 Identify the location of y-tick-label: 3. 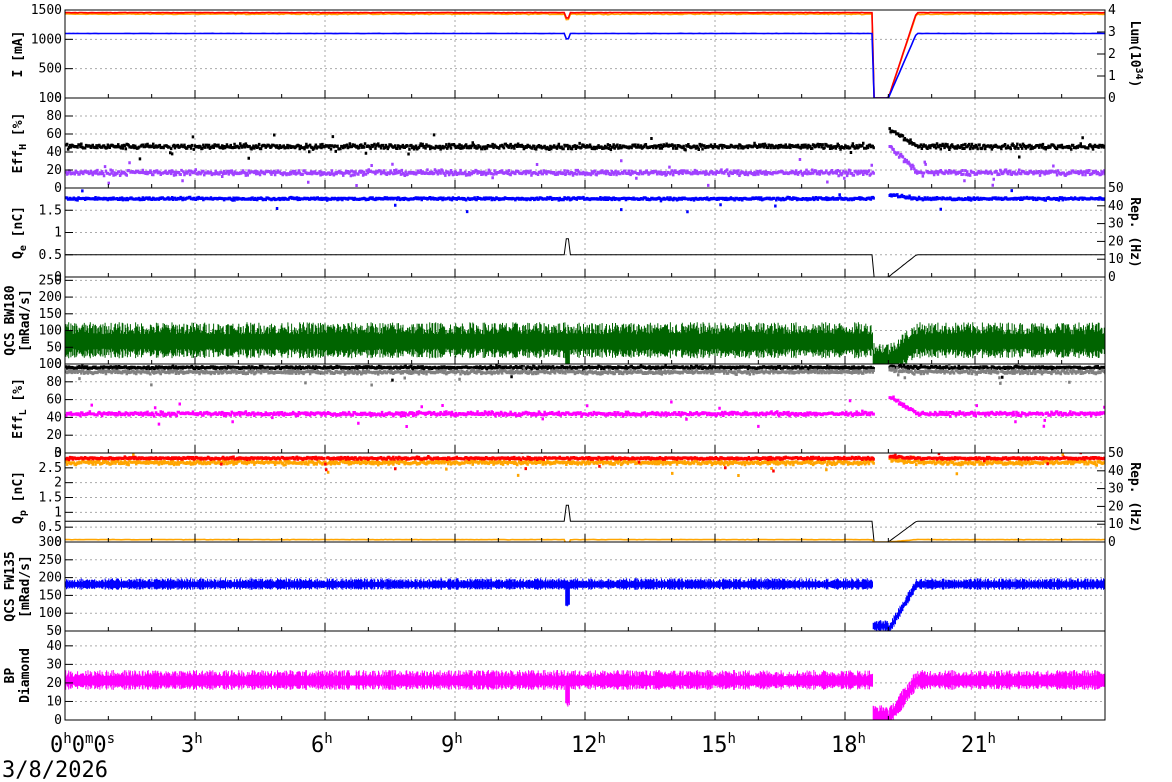
(58, 453).